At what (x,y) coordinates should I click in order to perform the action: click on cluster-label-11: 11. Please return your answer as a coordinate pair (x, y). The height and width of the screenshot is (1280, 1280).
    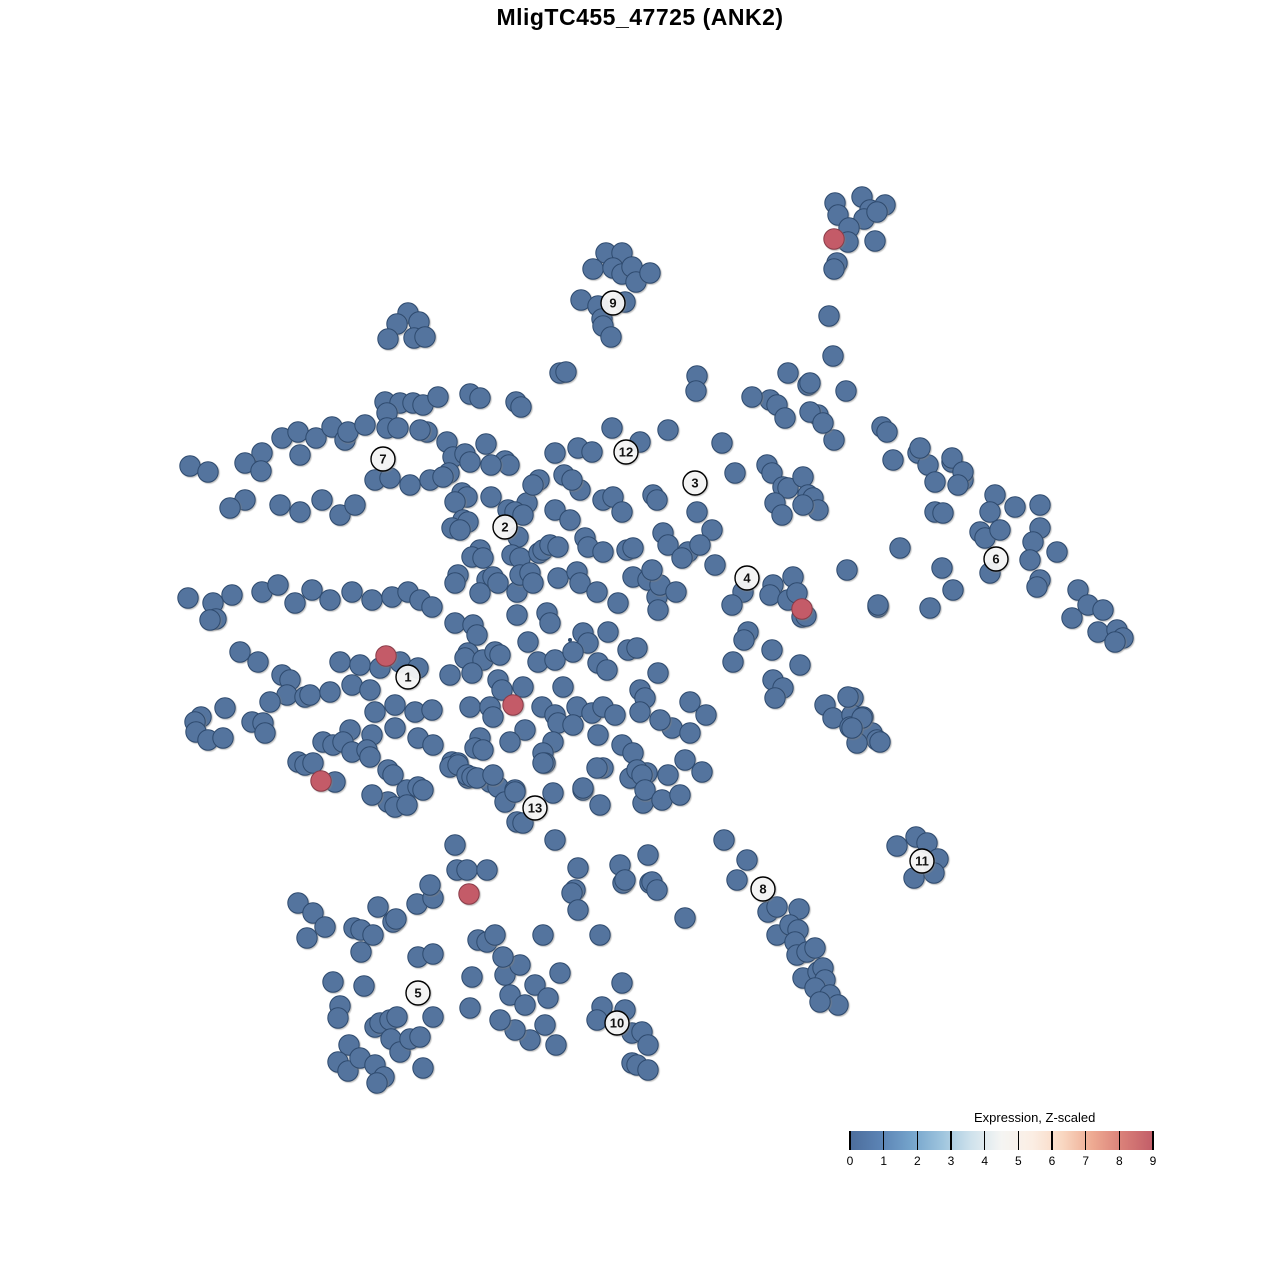
    Looking at the image, I should click on (922, 861).